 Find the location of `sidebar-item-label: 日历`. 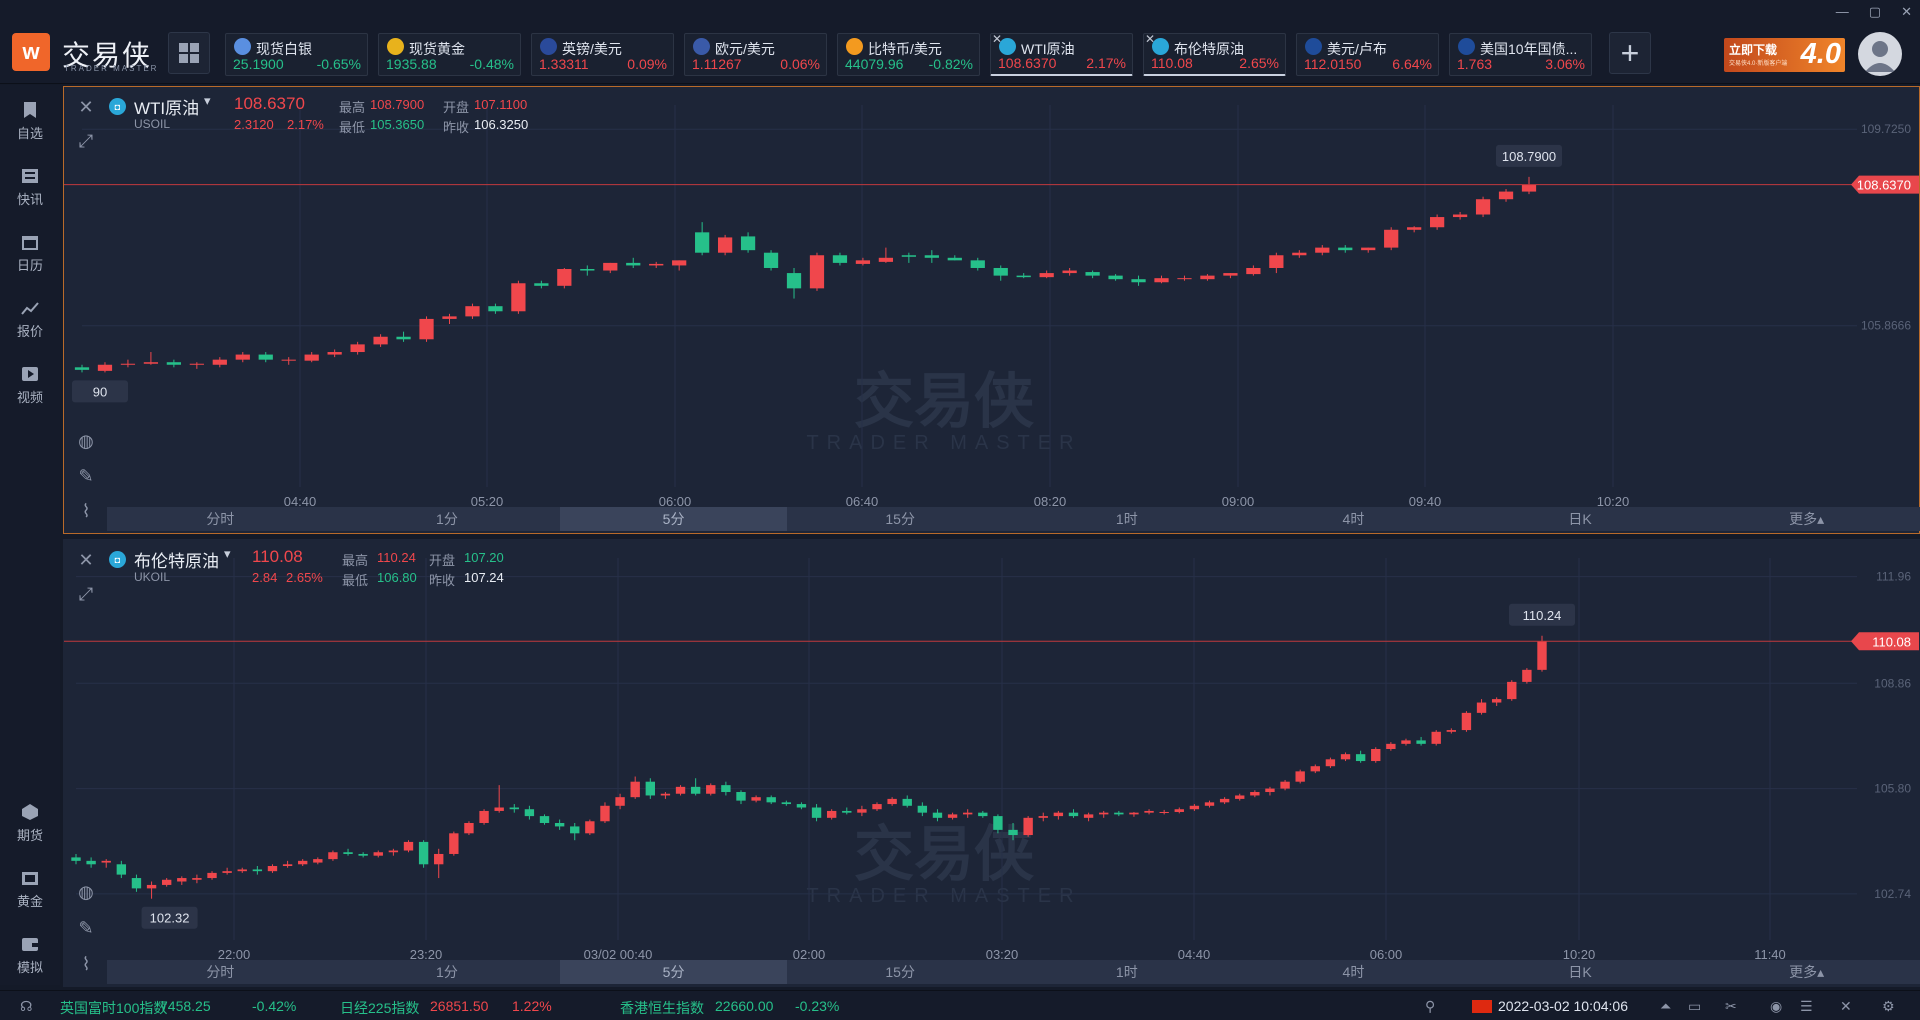

sidebar-item-label: 日历 is located at coordinates (29, 265).